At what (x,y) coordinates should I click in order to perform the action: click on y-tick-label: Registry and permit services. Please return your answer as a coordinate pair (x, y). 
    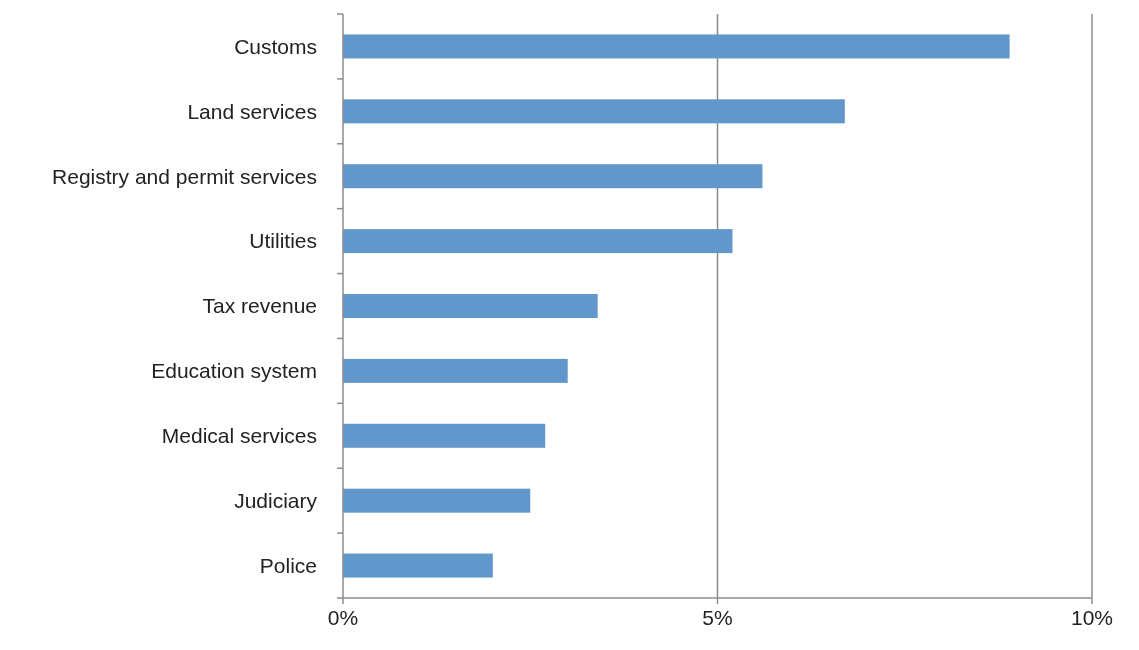
    Looking at the image, I should click on (184, 176).